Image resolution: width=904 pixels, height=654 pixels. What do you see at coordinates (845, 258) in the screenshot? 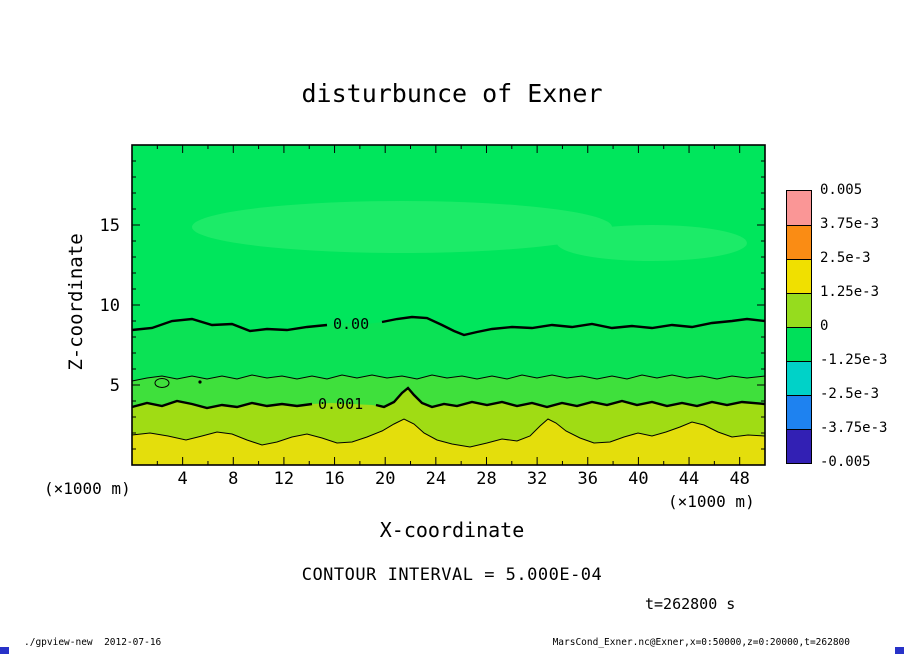
I see `colorbar-tick-label: 2.5e-3` at bounding box center [845, 258].